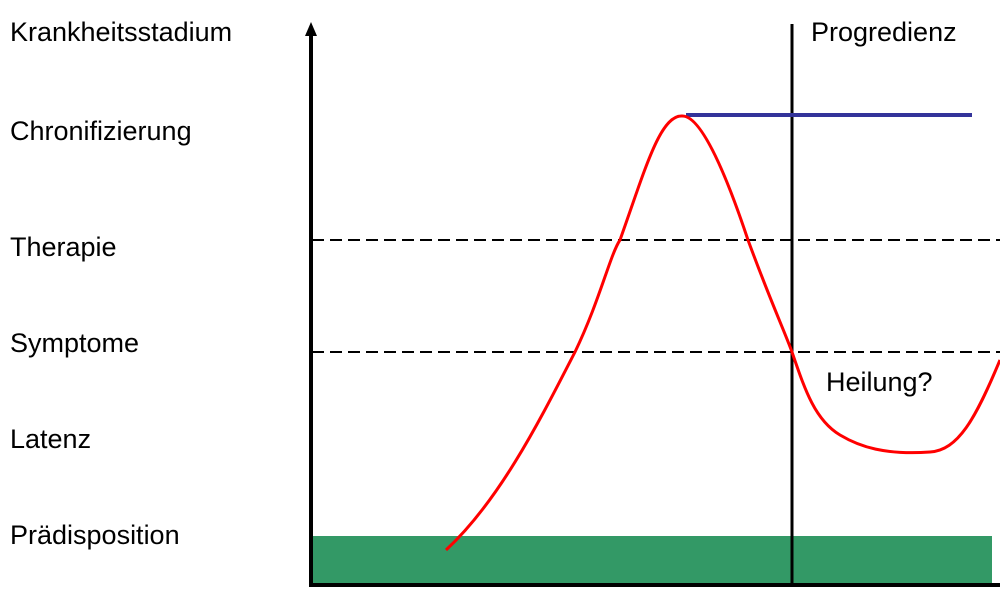 This screenshot has height=589, width=1000. What do you see at coordinates (884, 32) in the screenshot?
I see `progredienz-label: Progredienz` at bounding box center [884, 32].